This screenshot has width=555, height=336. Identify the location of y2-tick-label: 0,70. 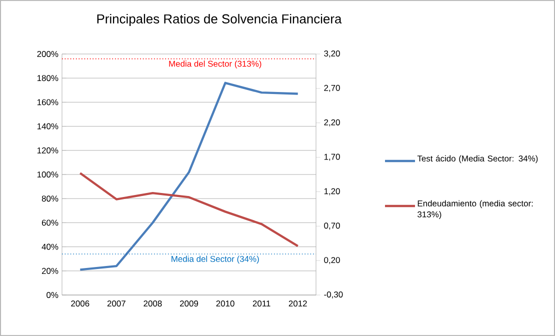
(332, 226).